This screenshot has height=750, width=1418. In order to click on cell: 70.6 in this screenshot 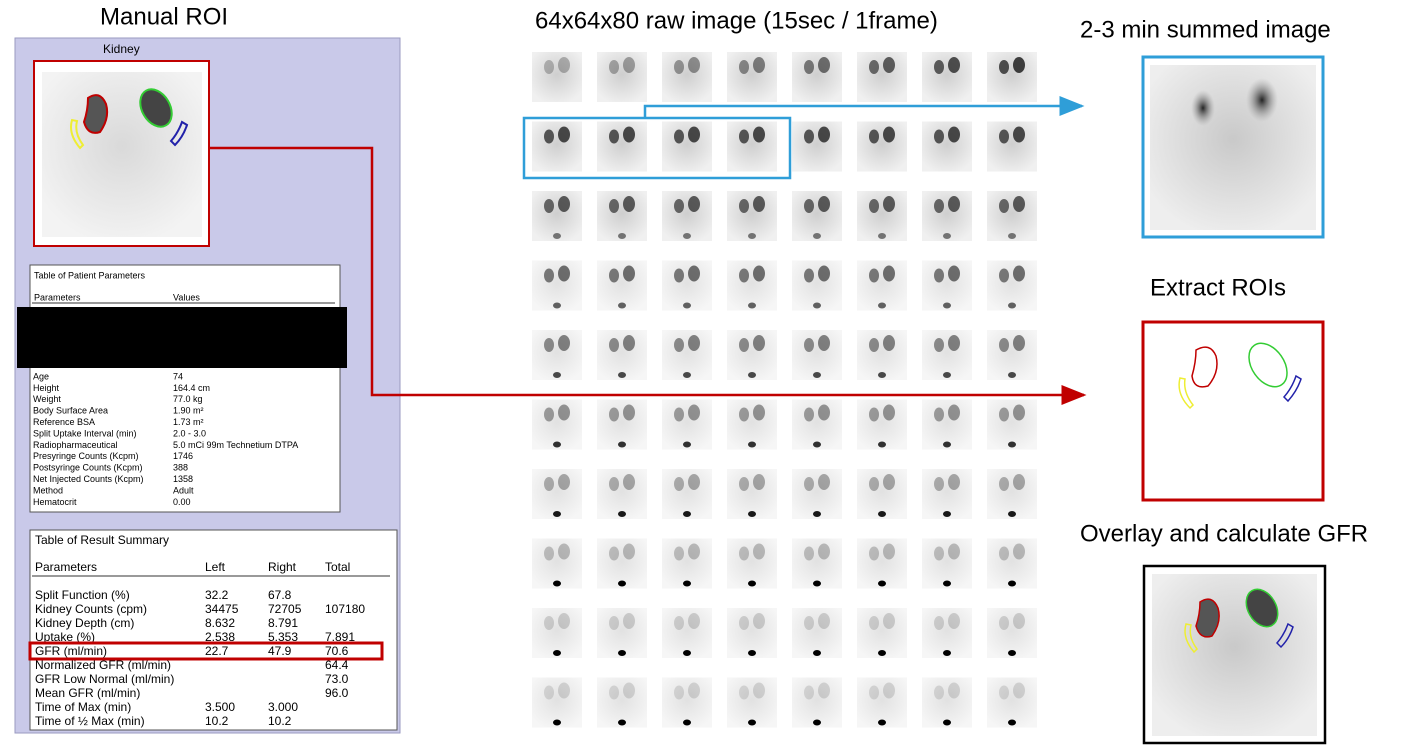, I will do `click(337, 651)`.